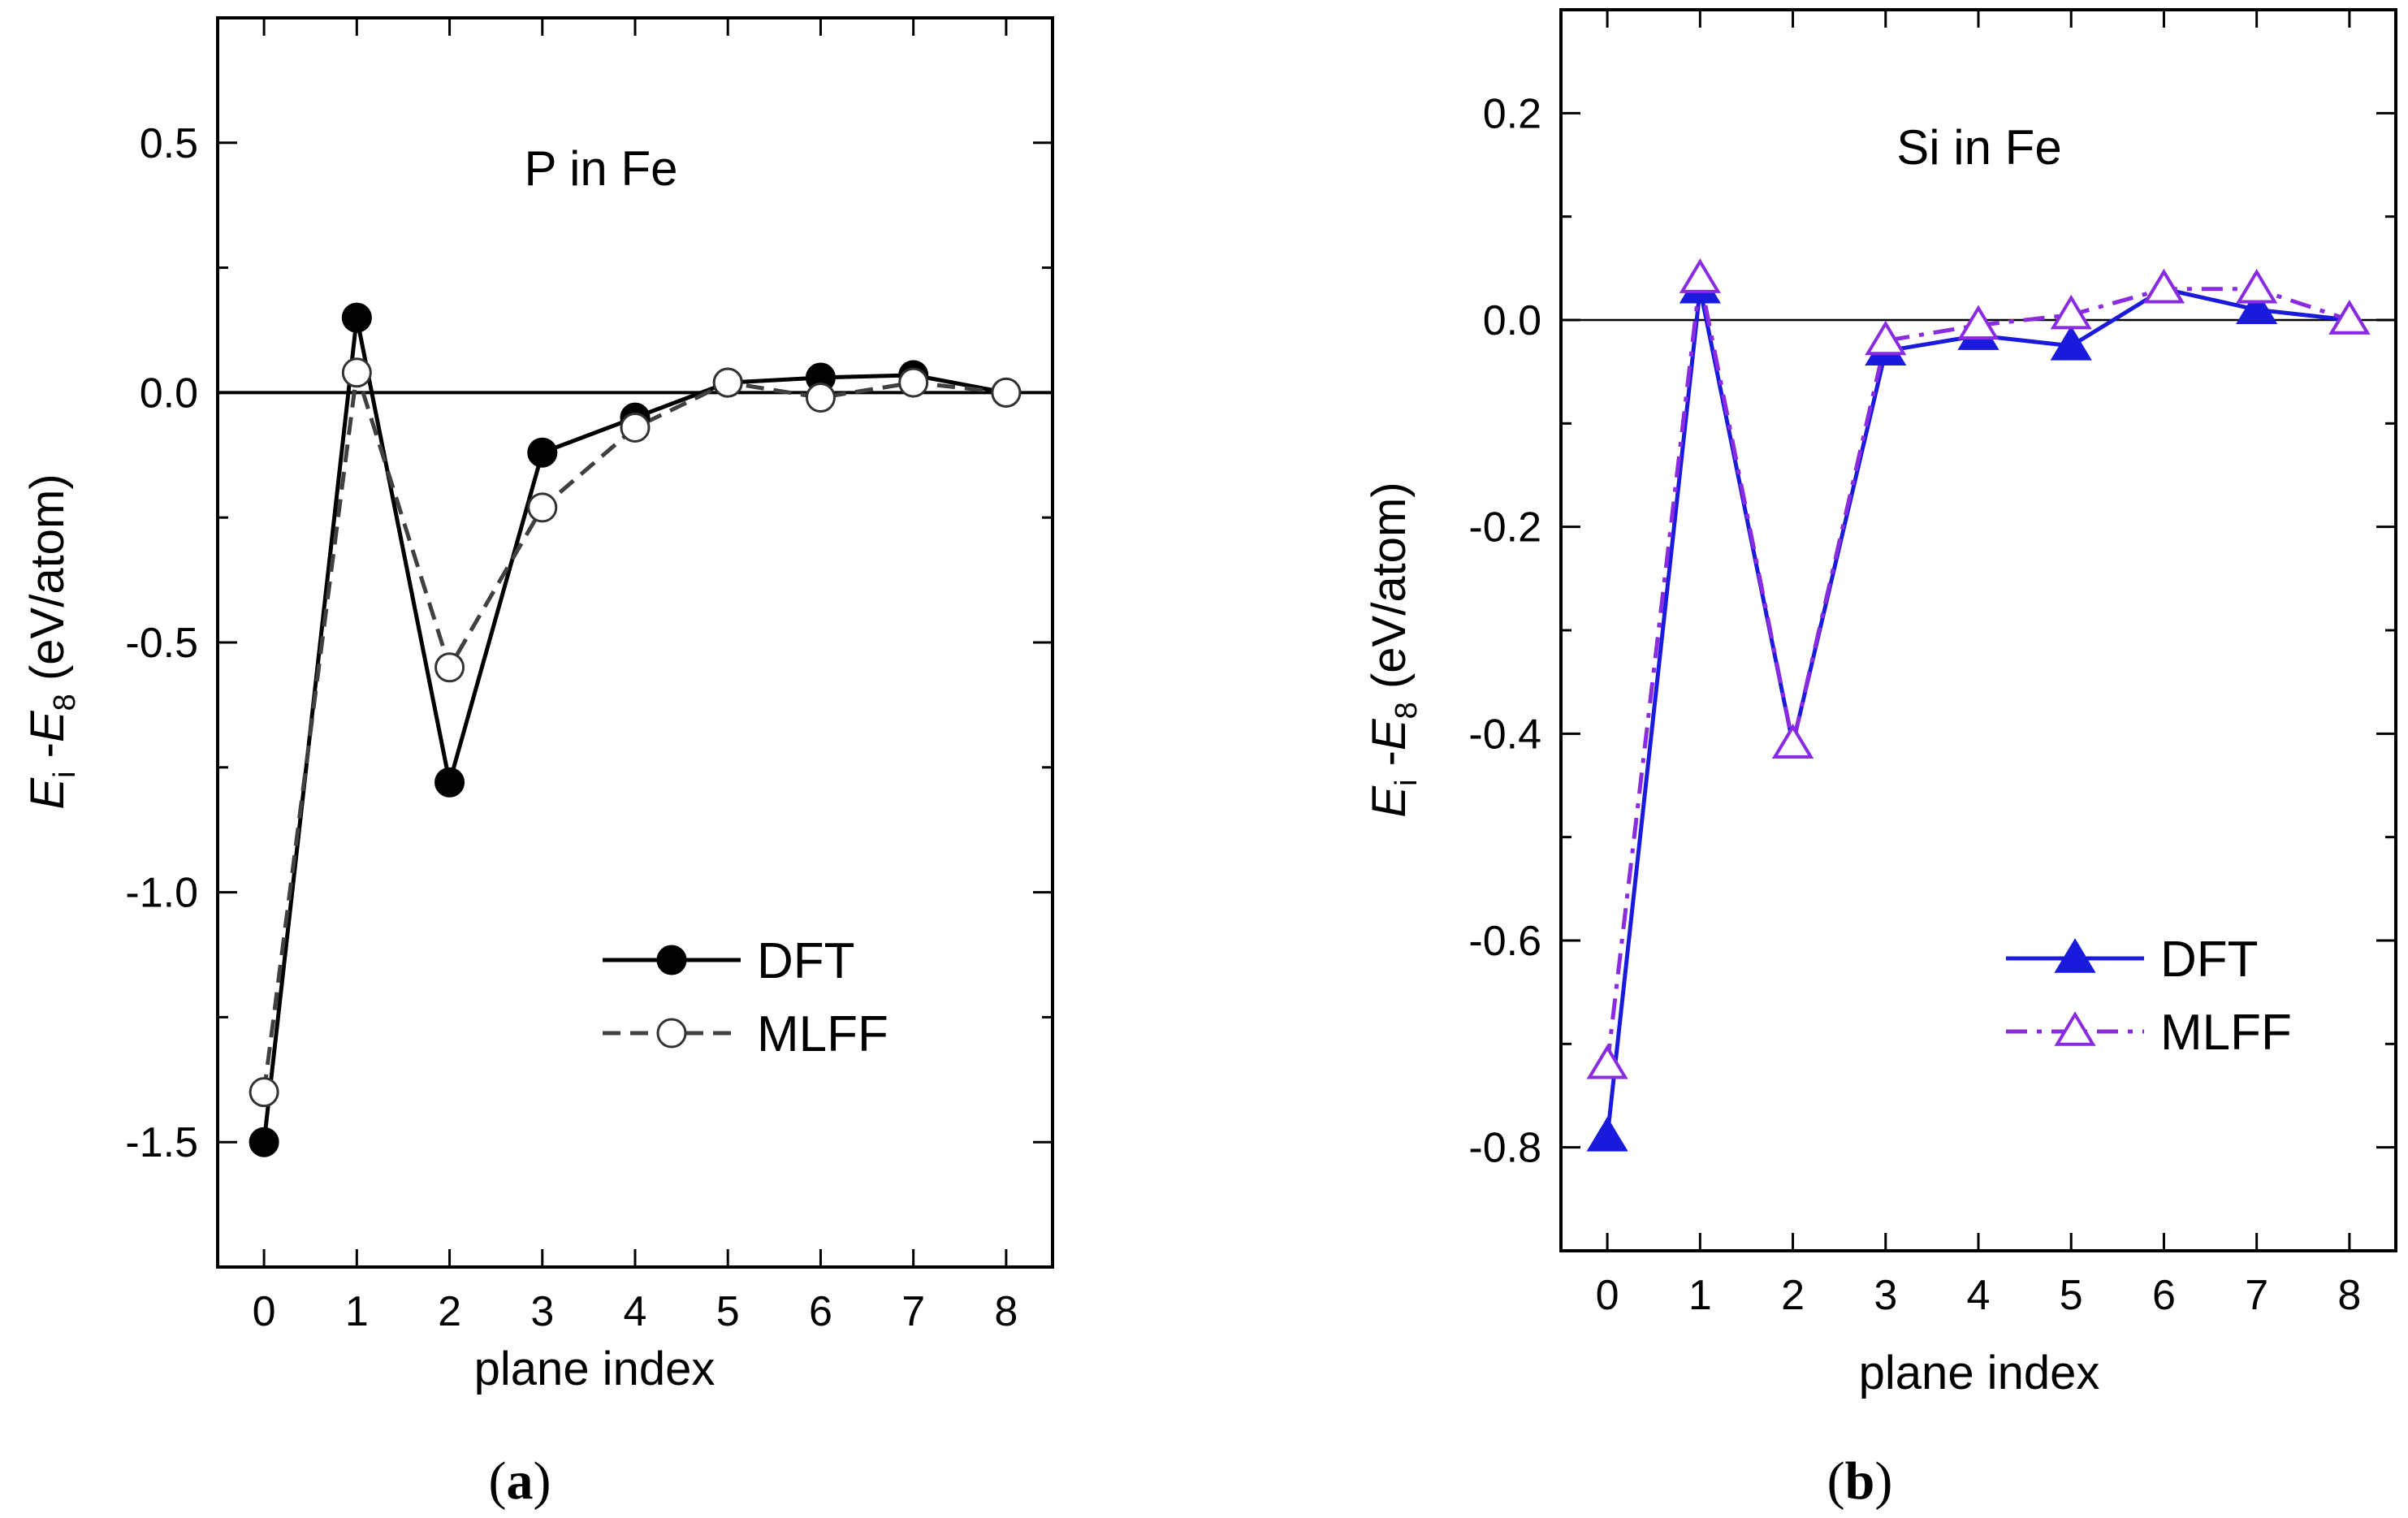  What do you see at coordinates (1504, 941) in the screenshot?
I see `panel-b-y-tick-label: -0.6` at bounding box center [1504, 941].